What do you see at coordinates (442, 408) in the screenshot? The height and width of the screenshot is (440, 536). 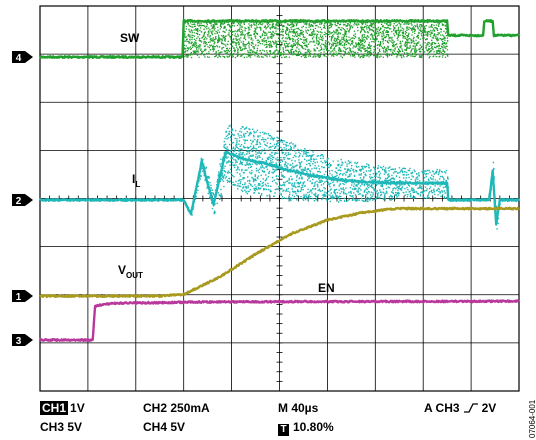 I see `trigger-source: A CH3` at bounding box center [442, 408].